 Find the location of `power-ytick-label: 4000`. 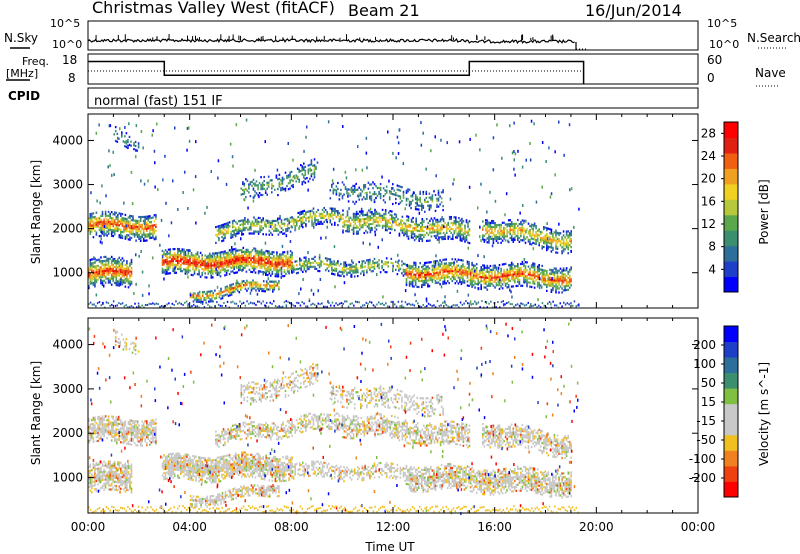

power-ytick-label: 4000 is located at coordinates (67, 140).